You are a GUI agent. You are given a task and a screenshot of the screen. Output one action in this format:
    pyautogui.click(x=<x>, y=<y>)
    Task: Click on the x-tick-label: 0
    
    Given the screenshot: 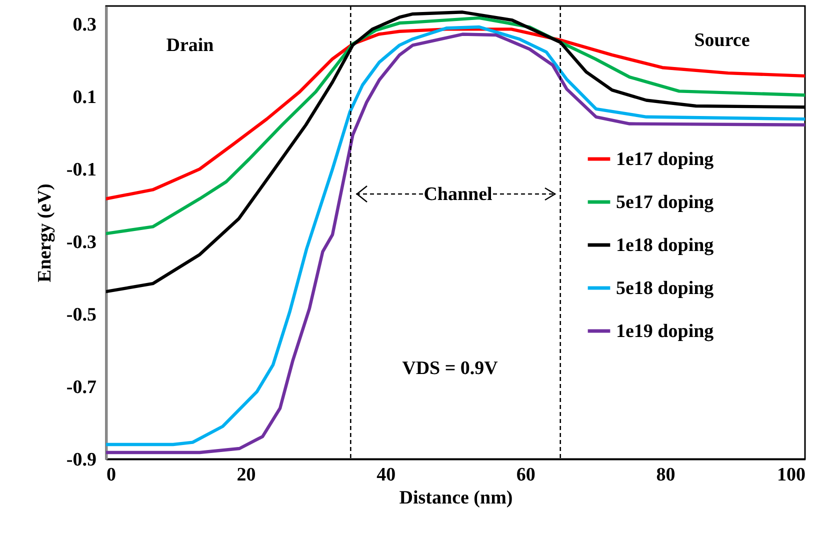 What is the action you would take?
    pyautogui.click(x=111, y=475)
    